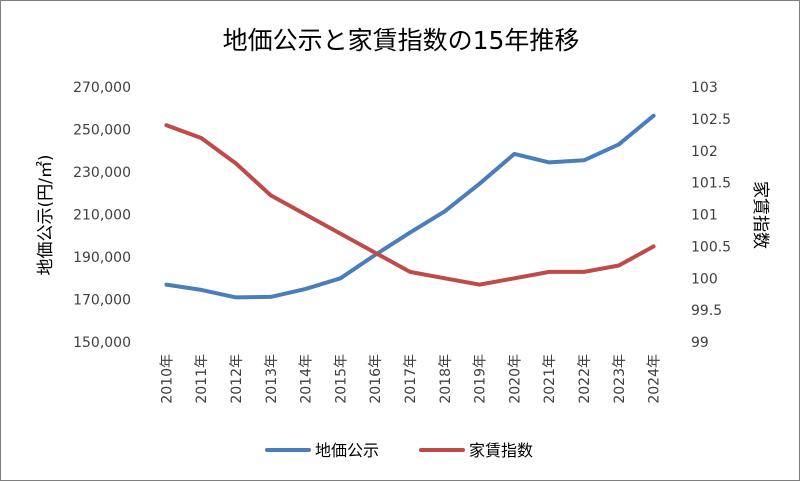  What do you see at coordinates (655, 379) in the screenshot?
I see `x-tick-label: 2024年` at bounding box center [655, 379].